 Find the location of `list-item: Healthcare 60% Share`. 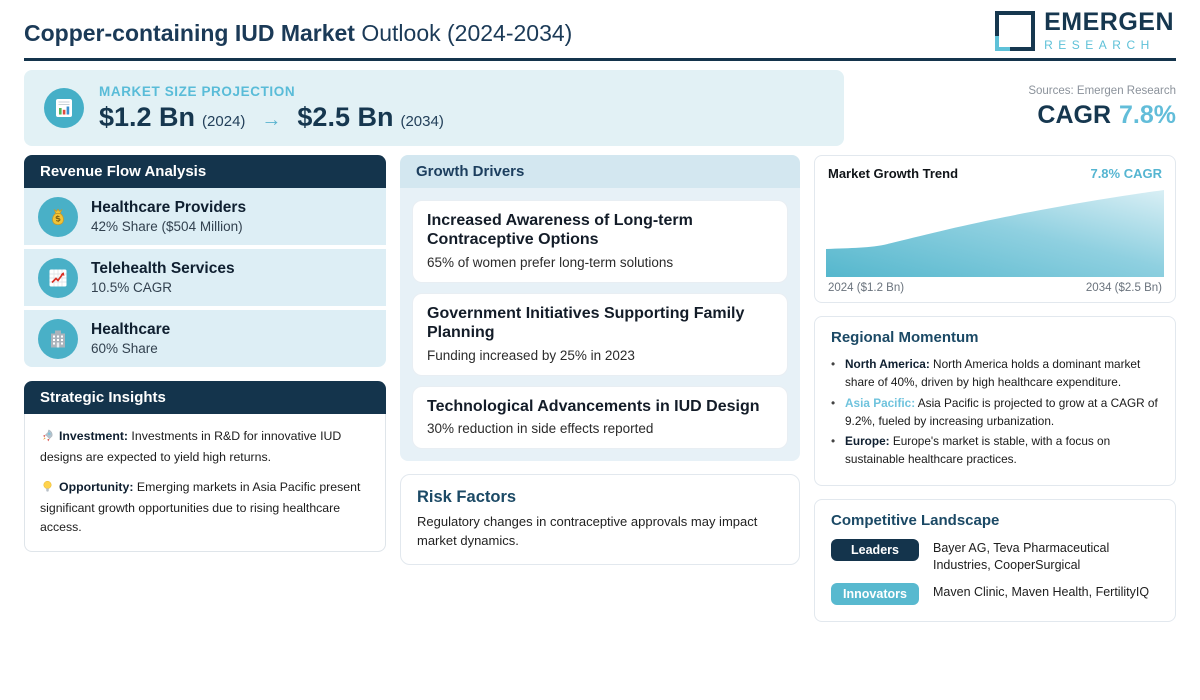

list-item: Healthcare 60% Share is located at coordinates (205, 338).